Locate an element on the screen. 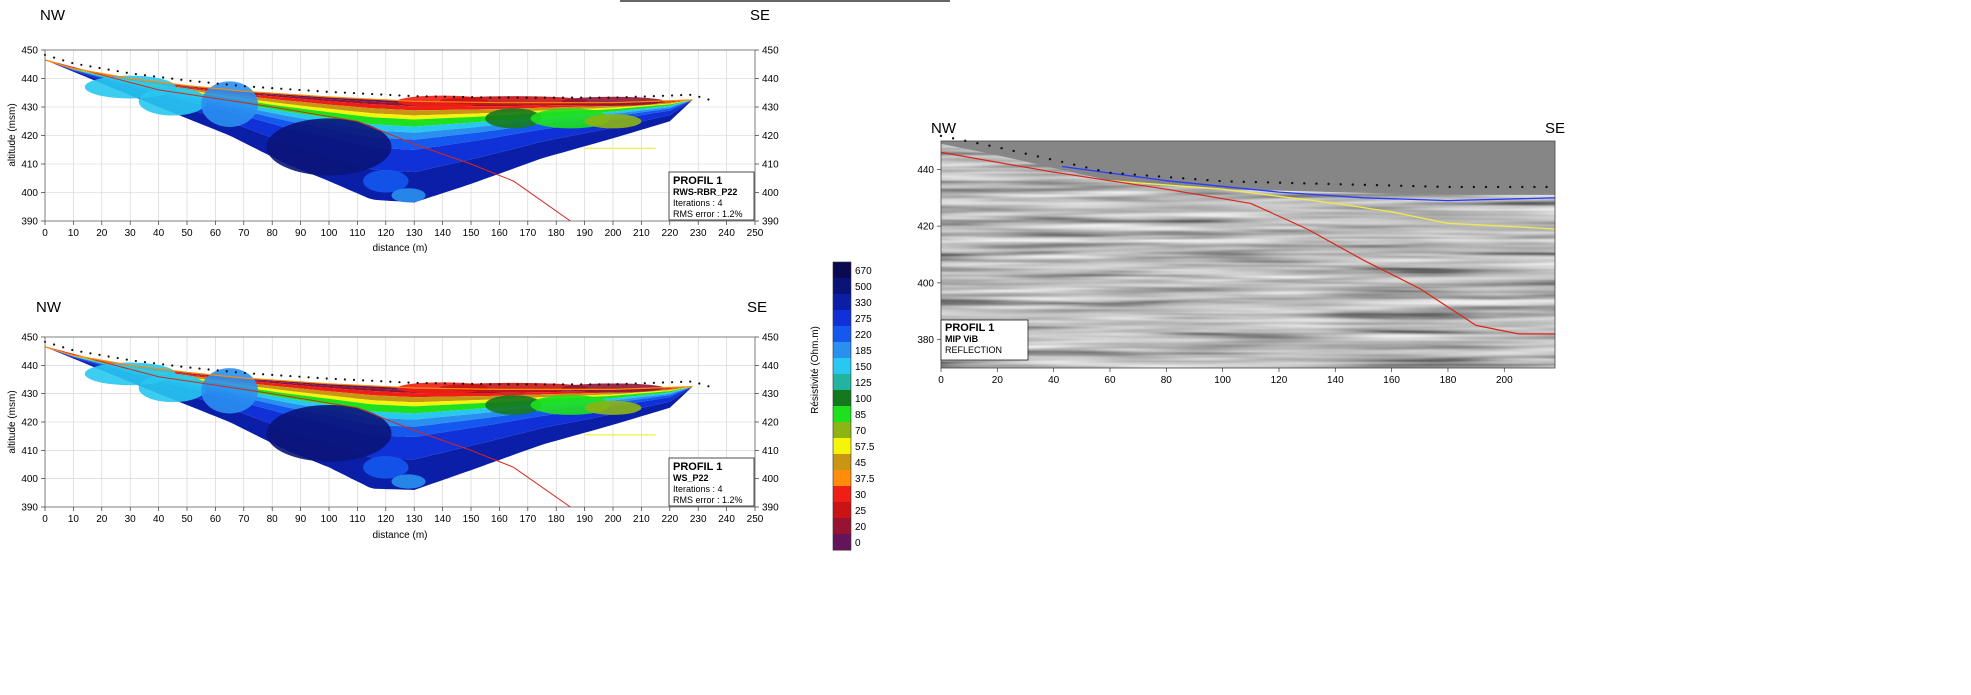  y-tick-label: 420 is located at coordinates (925, 227).